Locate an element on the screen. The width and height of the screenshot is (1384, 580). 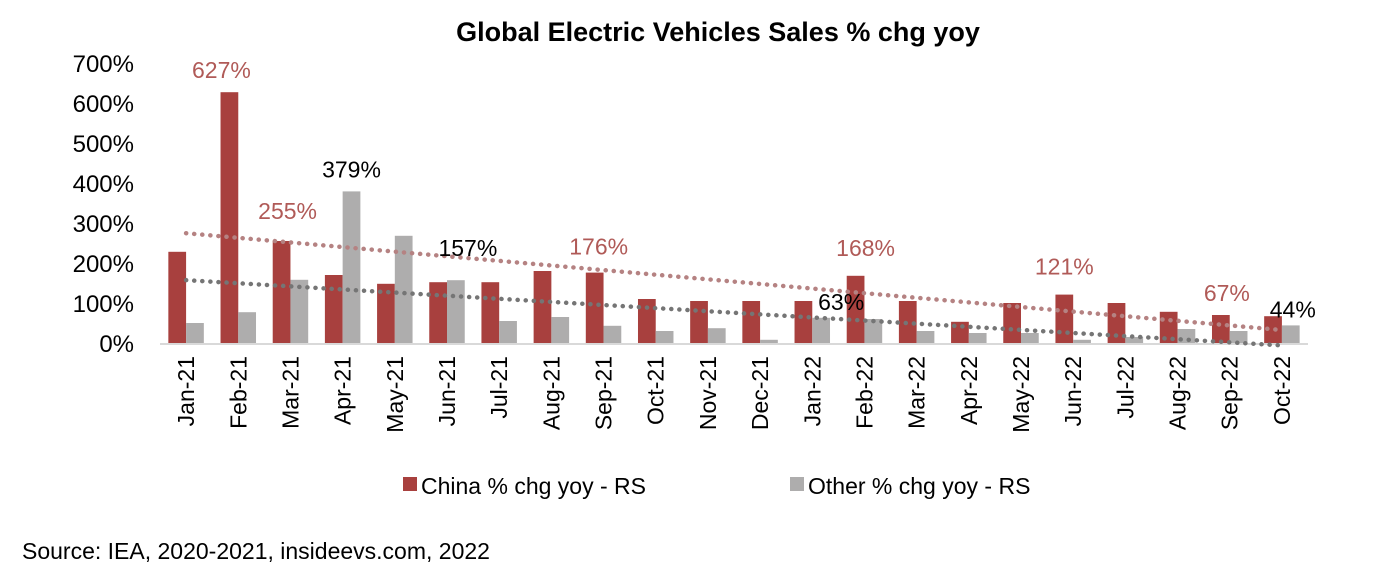
x-tick-label: Mar-22 is located at coordinates (917, 392).